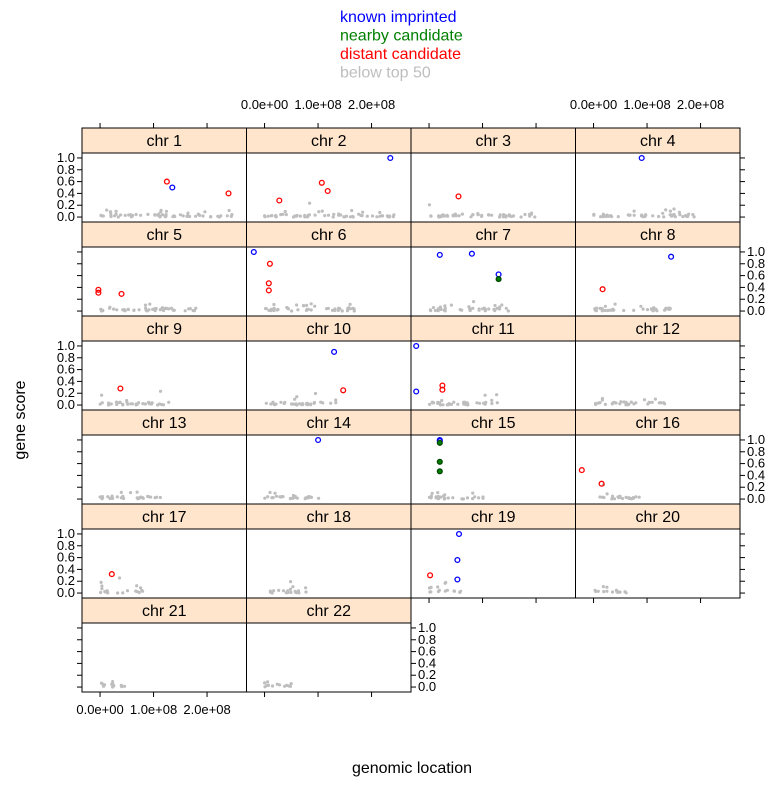  What do you see at coordinates (329, 517) in the screenshot?
I see `panel-strip-label: chr 18` at bounding box center [329, 517].